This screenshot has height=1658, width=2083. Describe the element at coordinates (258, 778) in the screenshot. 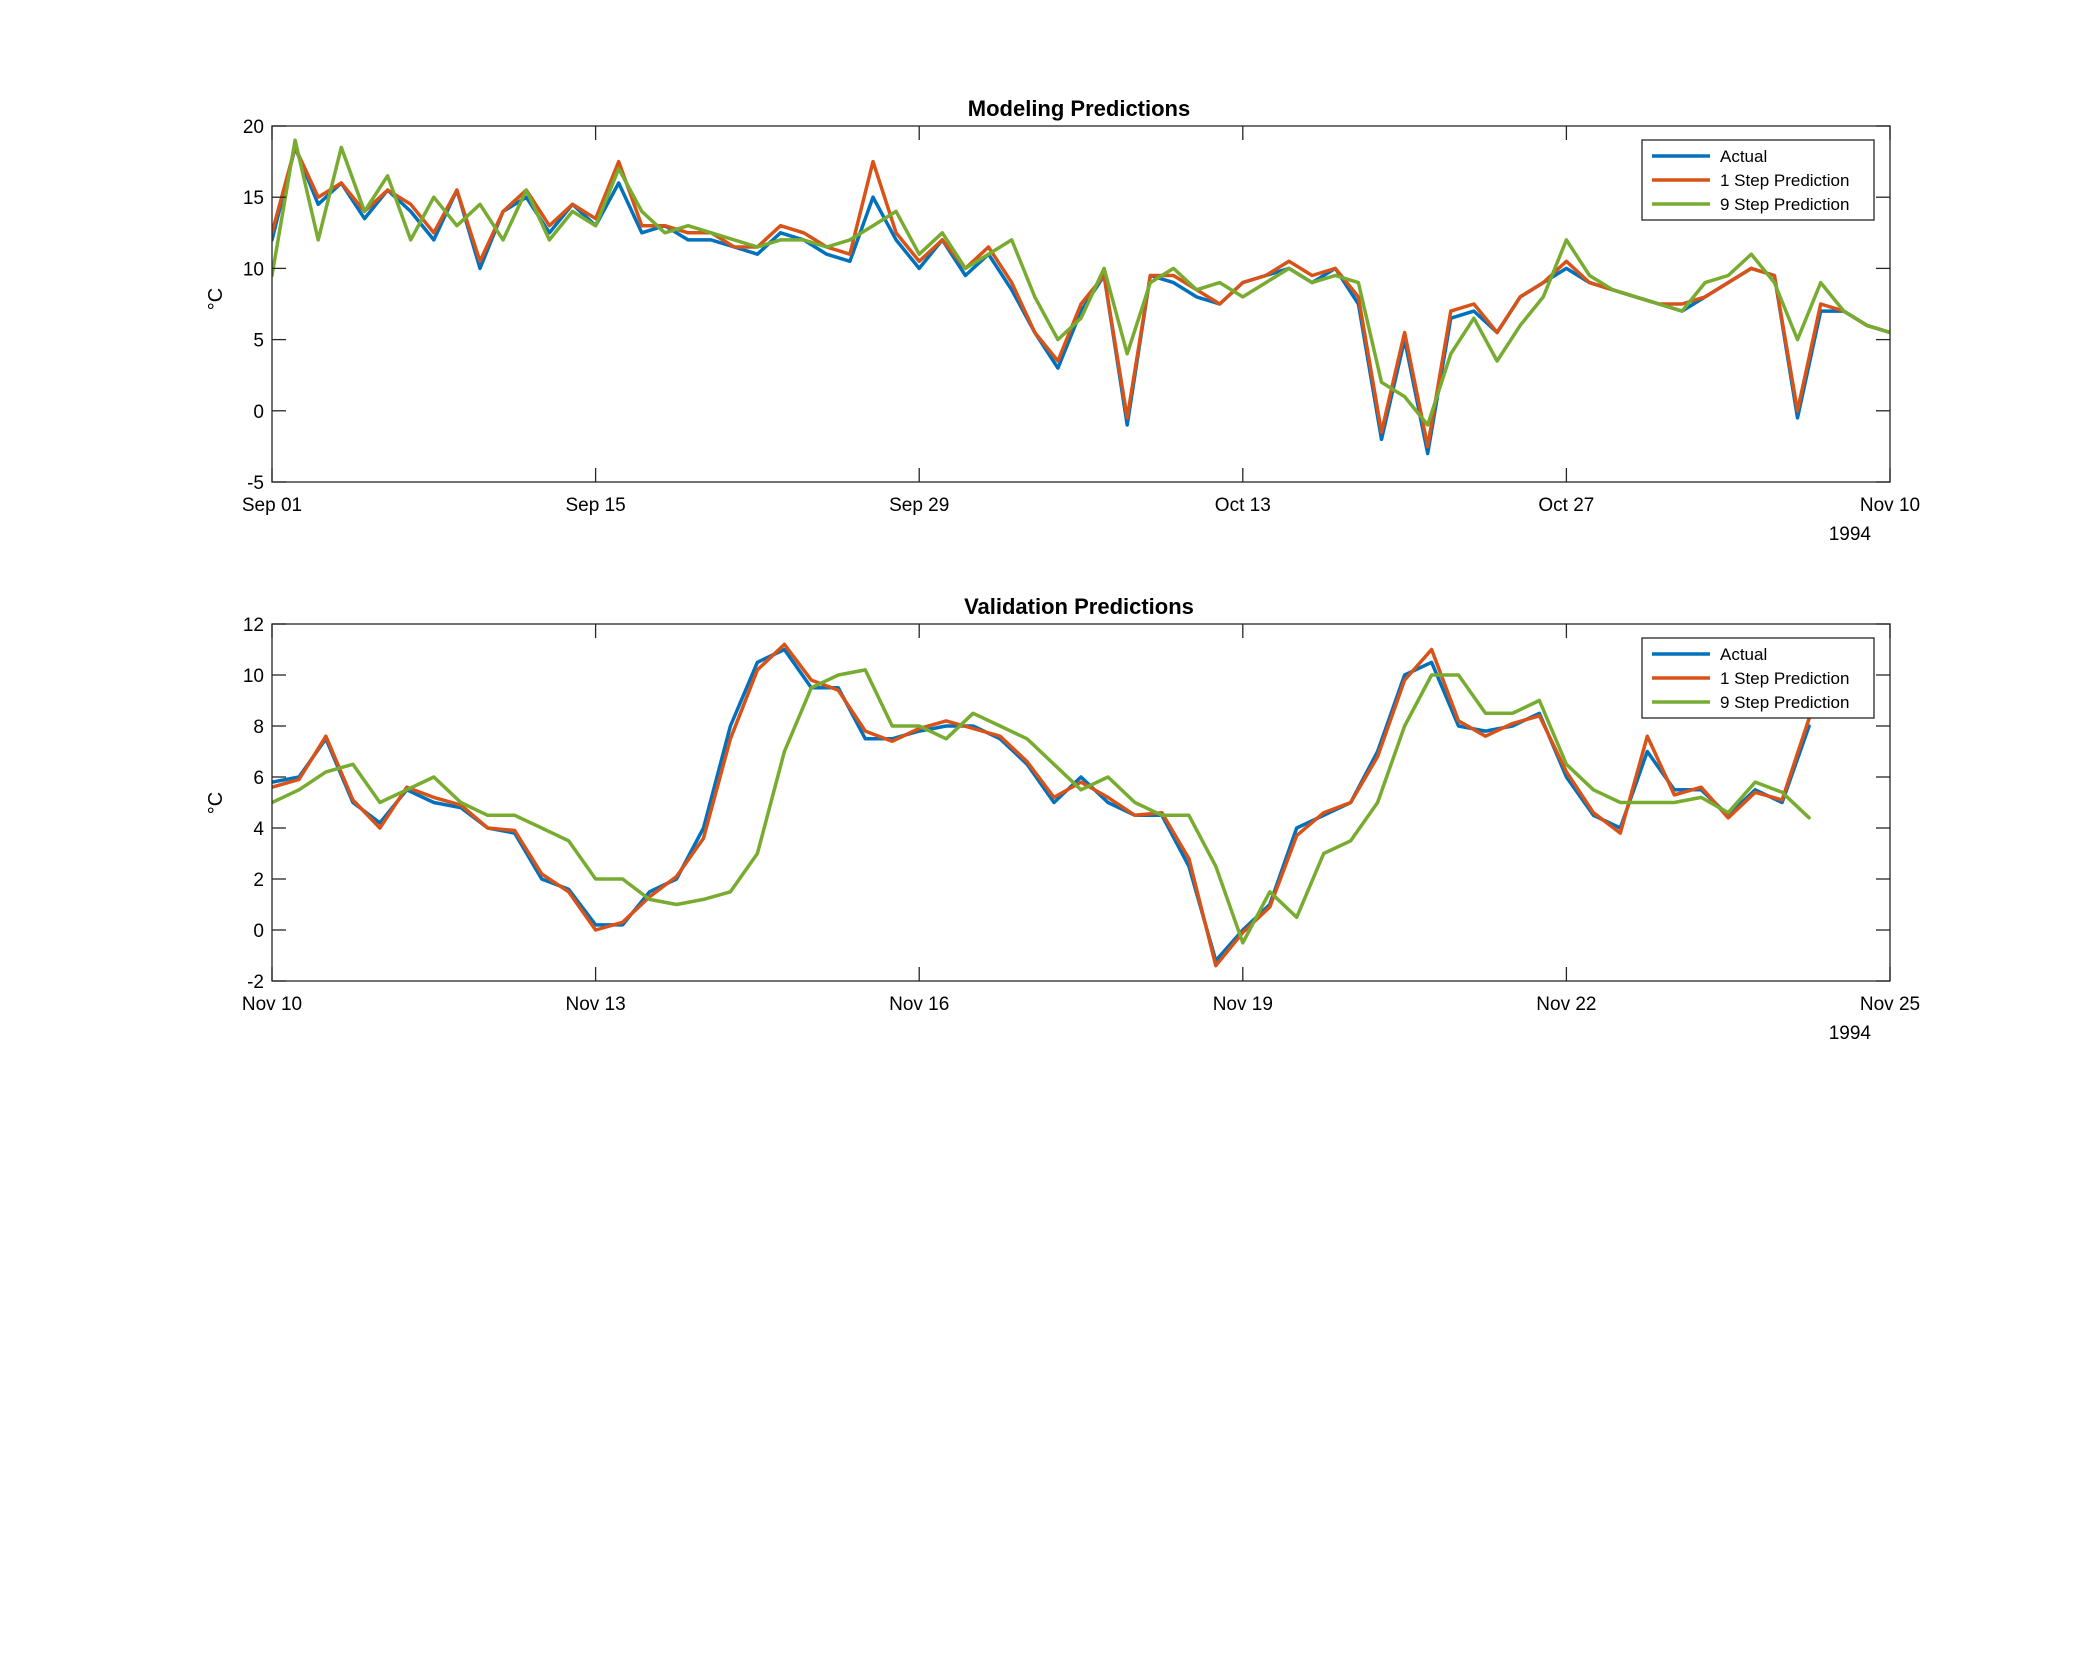

I see `validation-predictions-ytick-label: 6` at that location.